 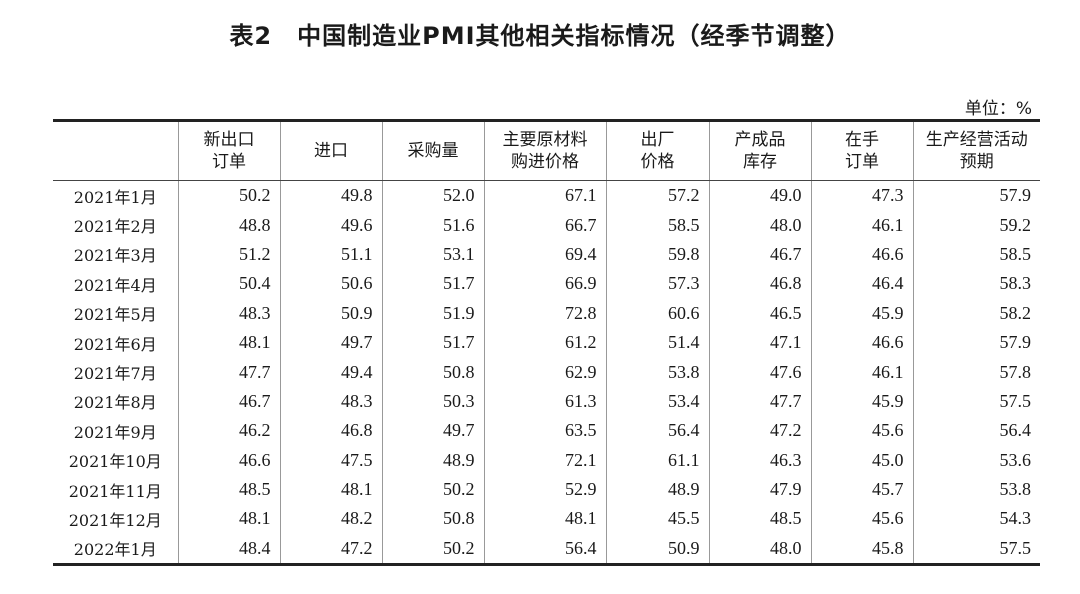 I want to click on row-label: 2021年2月, so click(x=115, y=227).